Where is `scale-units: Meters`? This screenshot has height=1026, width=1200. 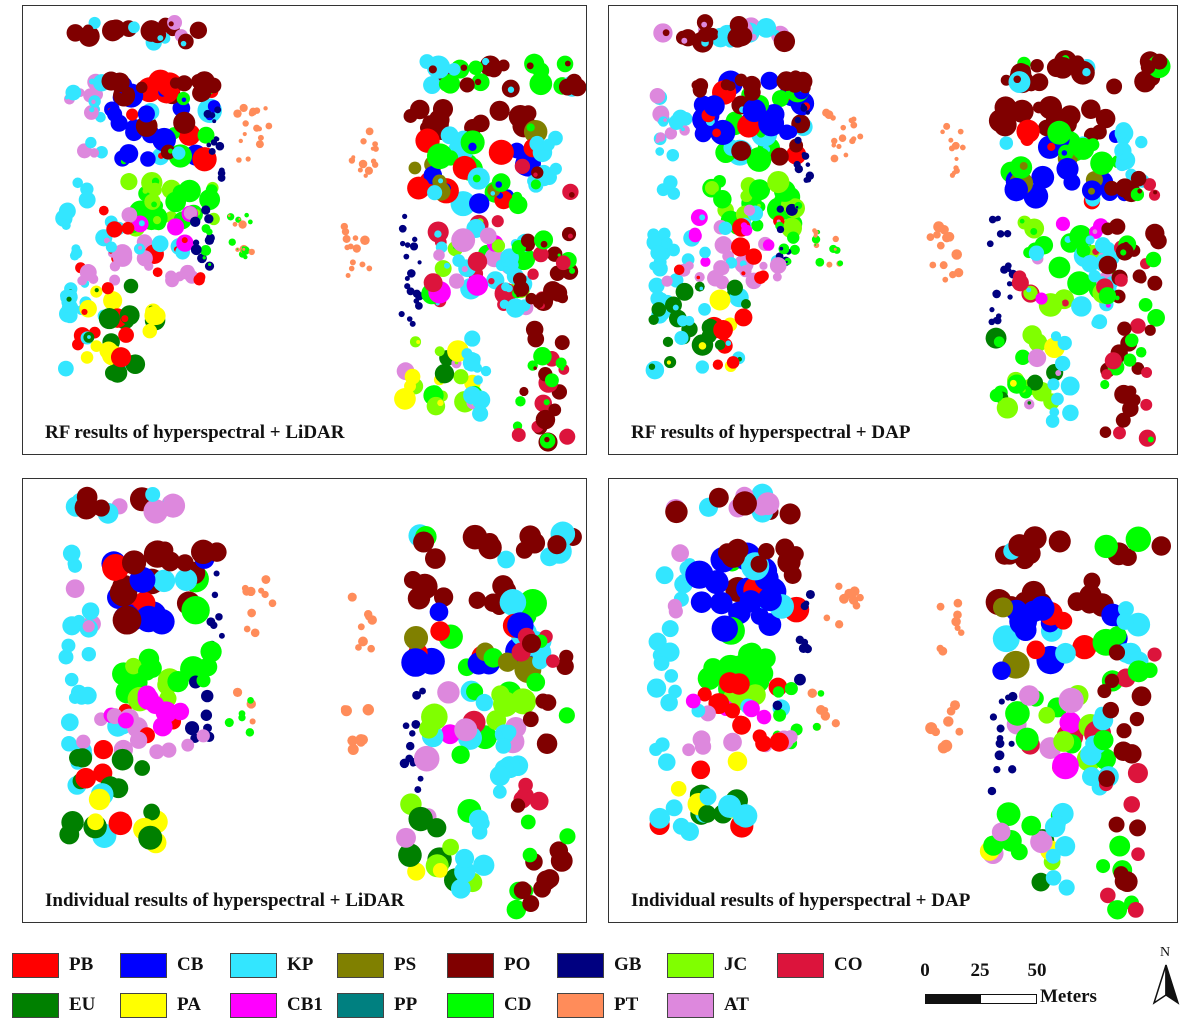 scale-units: Meters is located at coordinates (1068, 996).